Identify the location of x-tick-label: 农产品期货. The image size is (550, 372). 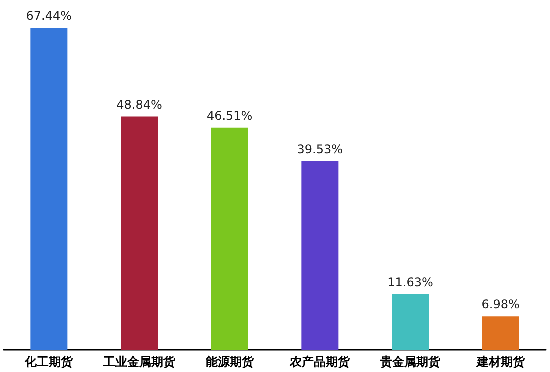
(320, 362).